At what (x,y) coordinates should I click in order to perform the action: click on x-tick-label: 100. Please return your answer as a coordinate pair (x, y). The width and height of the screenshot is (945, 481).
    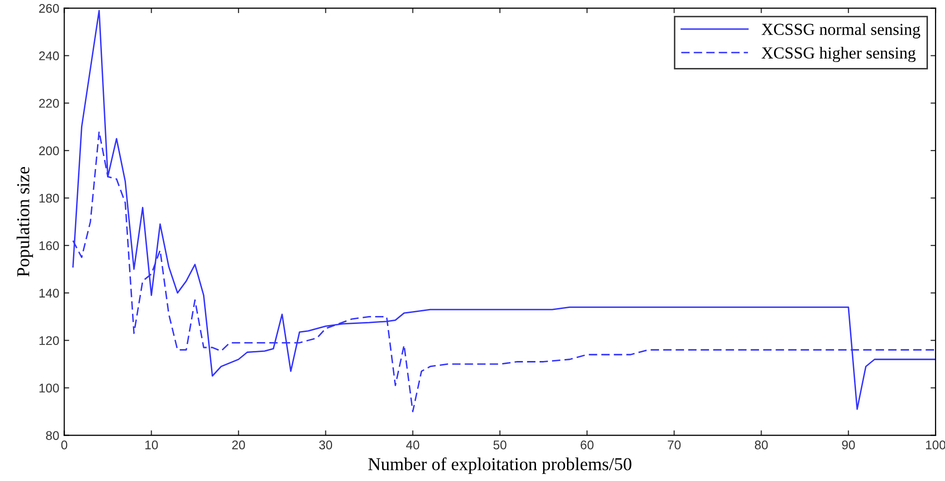
    Looking at the image, I should click on (935, 445).